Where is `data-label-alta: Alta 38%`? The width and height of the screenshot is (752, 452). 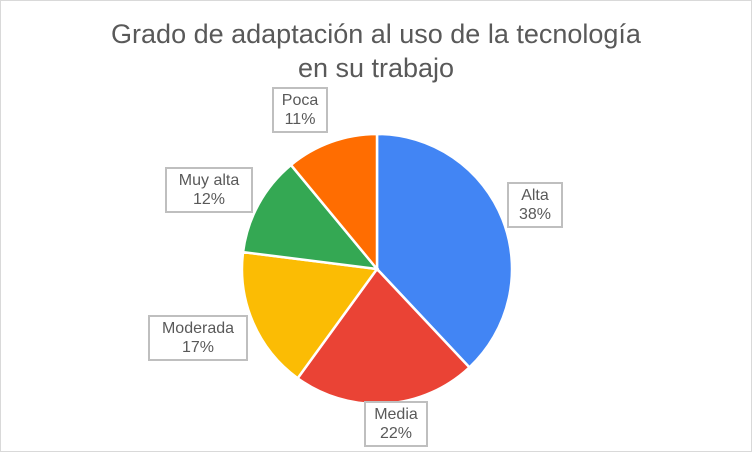
data-label-alta: Alta 38% is located at coordinates (535, 205).